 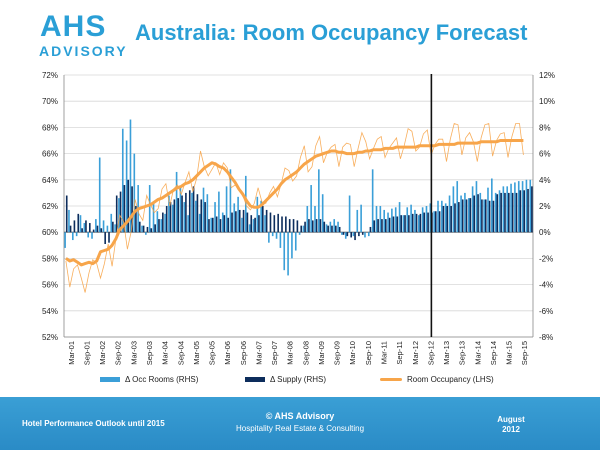 What do you see at coordinates (337, 353) in the screenshot?
I see `x-tick-label: Sep-09` at bounding box center [337, 353].